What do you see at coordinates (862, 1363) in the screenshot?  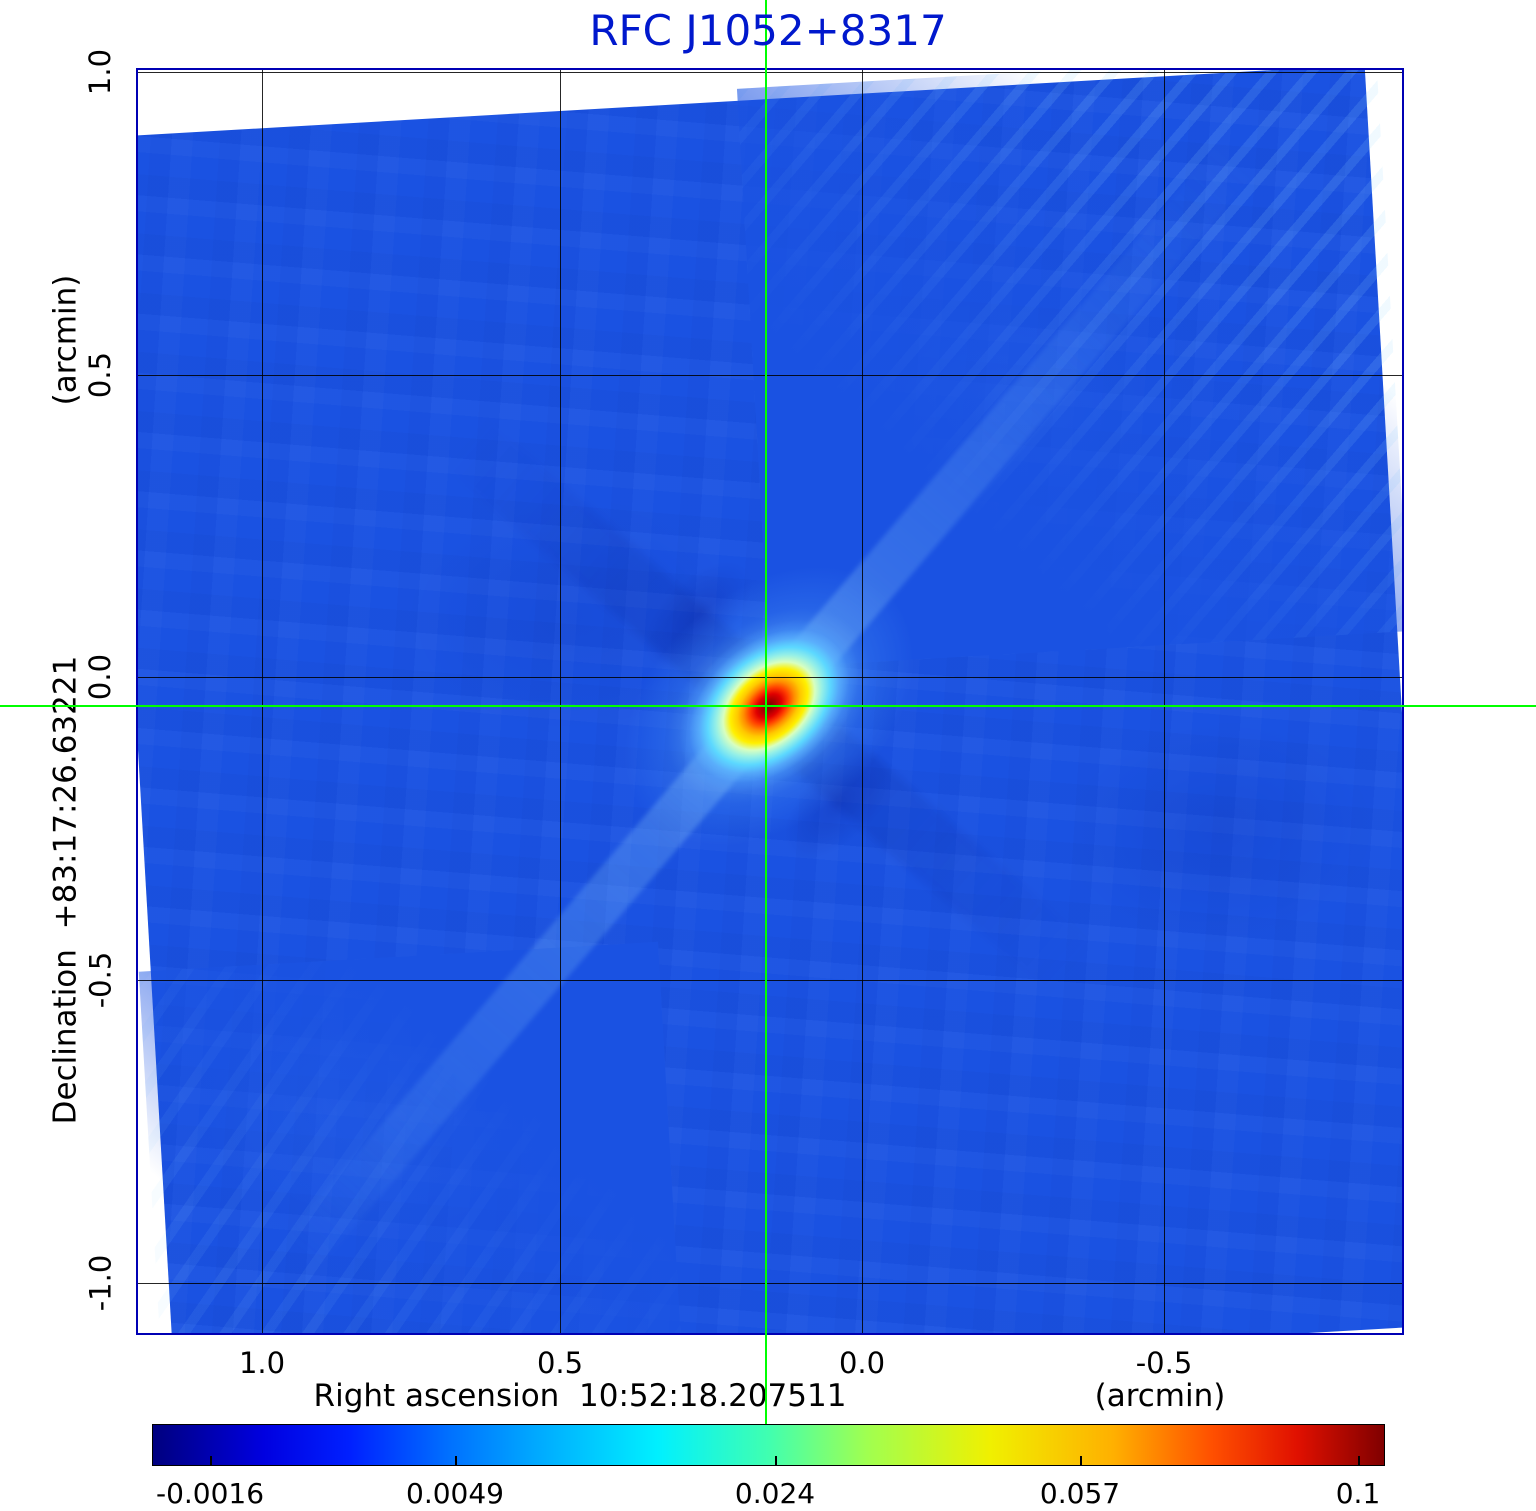 I see `x-tick-label-2: 0.0` at bounding box center [862, 1363].